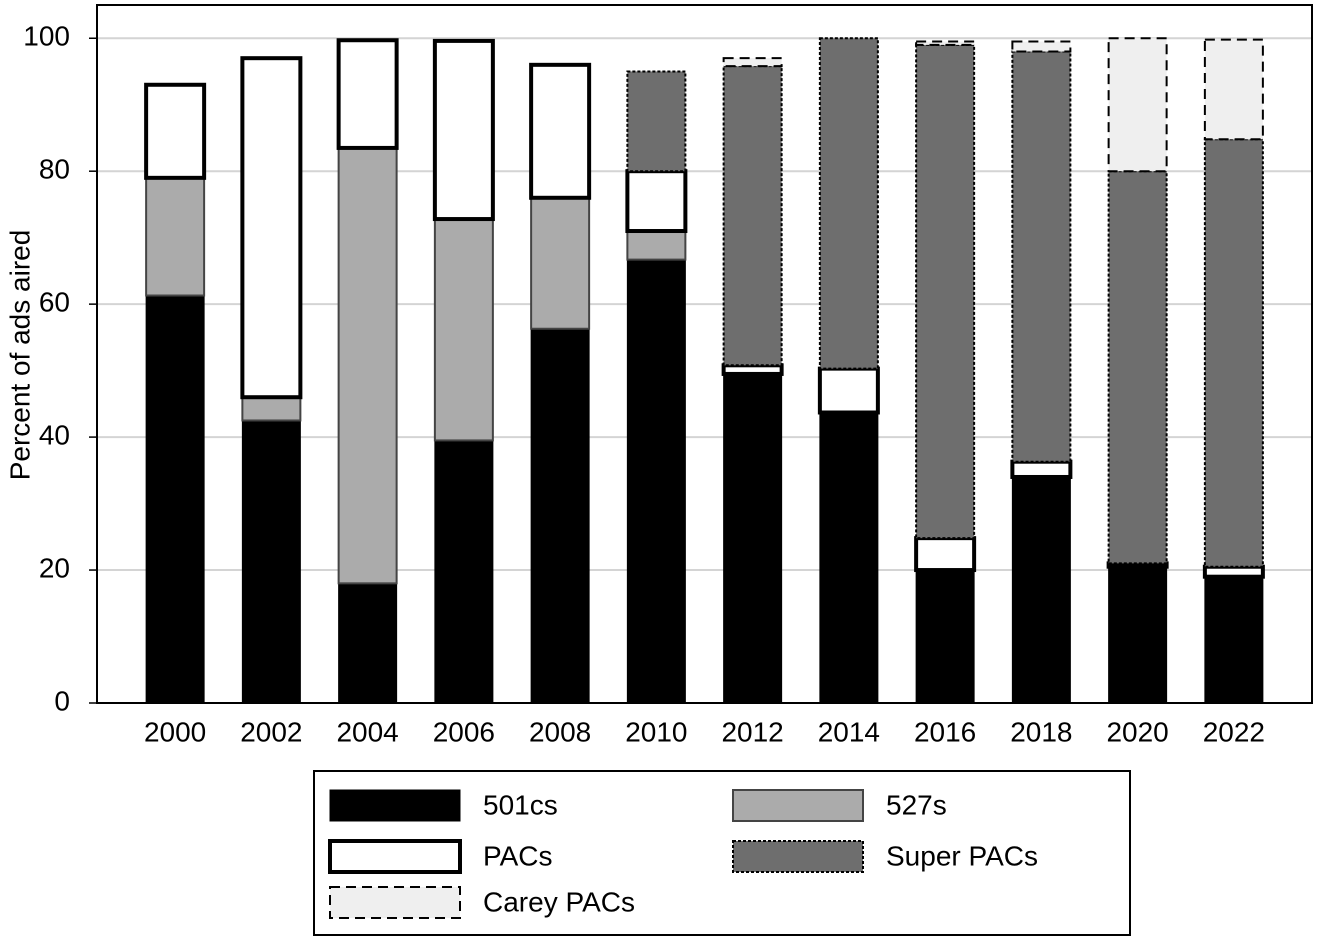 The image size is (1323, 944). Describe the element at coordinates (520, 804) in the screenshot. I see `legend-label: 501cs` at that location.